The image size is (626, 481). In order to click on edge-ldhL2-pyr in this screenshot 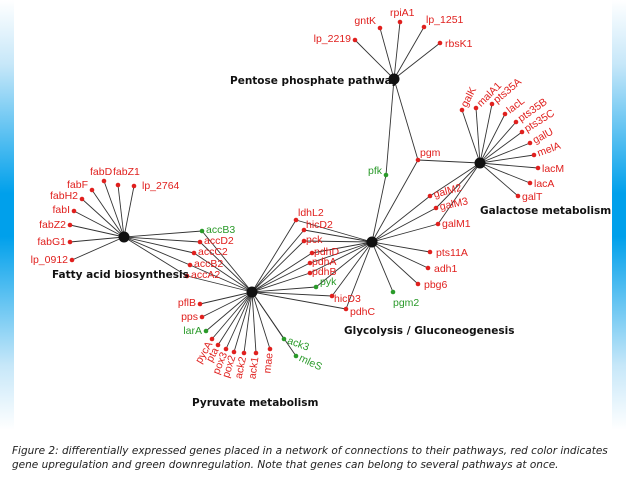, I will do `click(274, 256)`.